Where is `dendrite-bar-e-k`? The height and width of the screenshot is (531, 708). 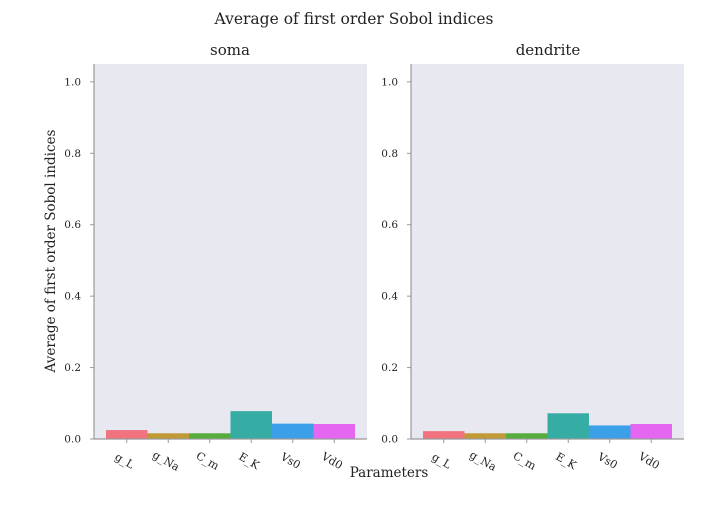 dendrite-bar-e-k is located at coordinates (568, 426).